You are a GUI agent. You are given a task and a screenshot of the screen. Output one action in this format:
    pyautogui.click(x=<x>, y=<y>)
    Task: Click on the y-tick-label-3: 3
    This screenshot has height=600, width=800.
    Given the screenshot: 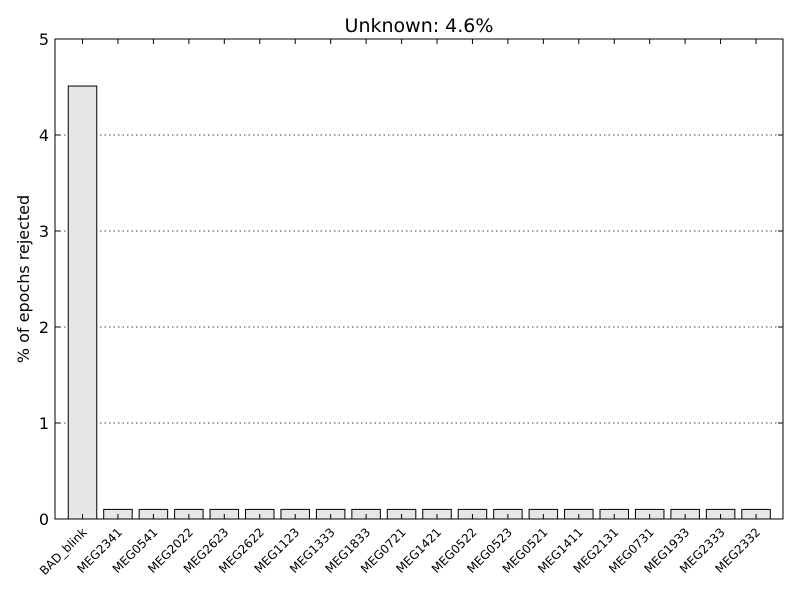 What is the action you would take?
    pyautogui.click(x=44, y=231)
    